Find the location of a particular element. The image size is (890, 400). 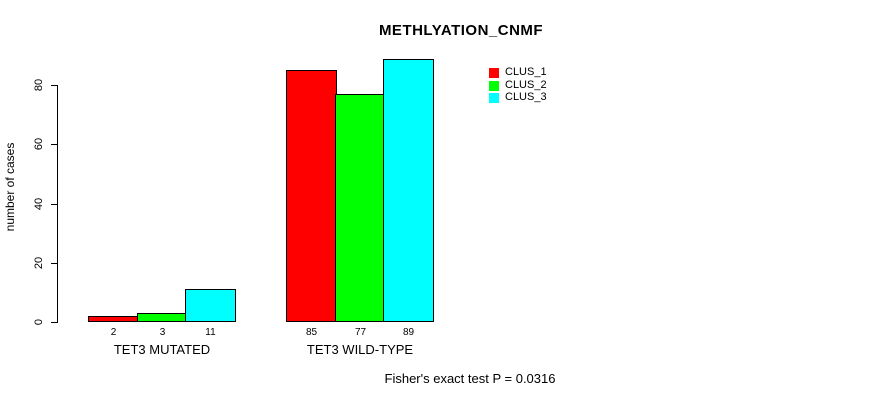

bar-value-clus-2-tet3-wild-type: 77 is located at coordinates (360, 332).